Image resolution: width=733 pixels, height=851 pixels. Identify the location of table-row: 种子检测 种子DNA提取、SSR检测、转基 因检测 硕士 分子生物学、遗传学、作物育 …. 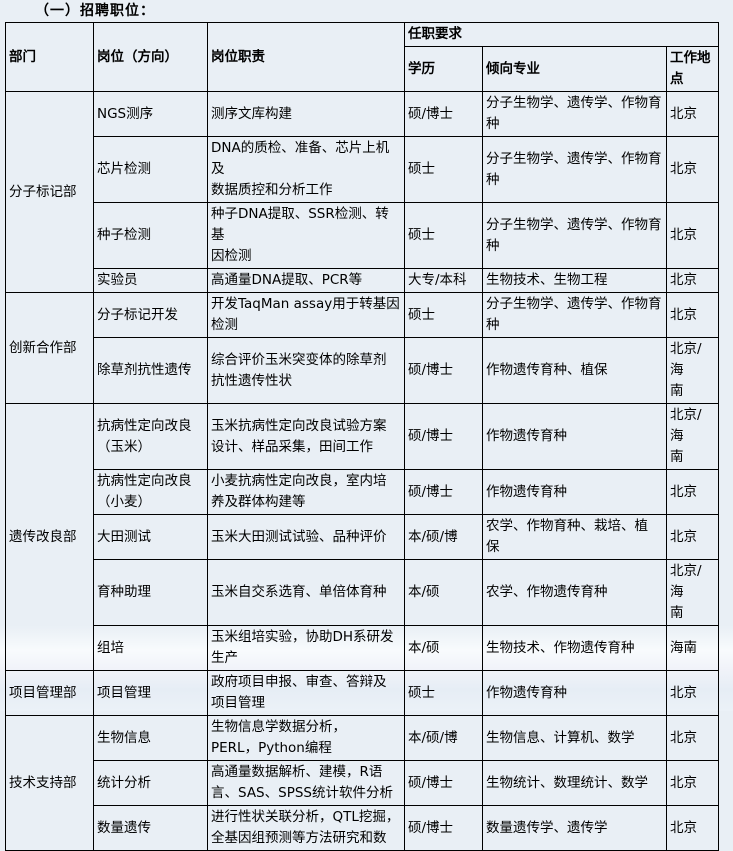
(363, 235).